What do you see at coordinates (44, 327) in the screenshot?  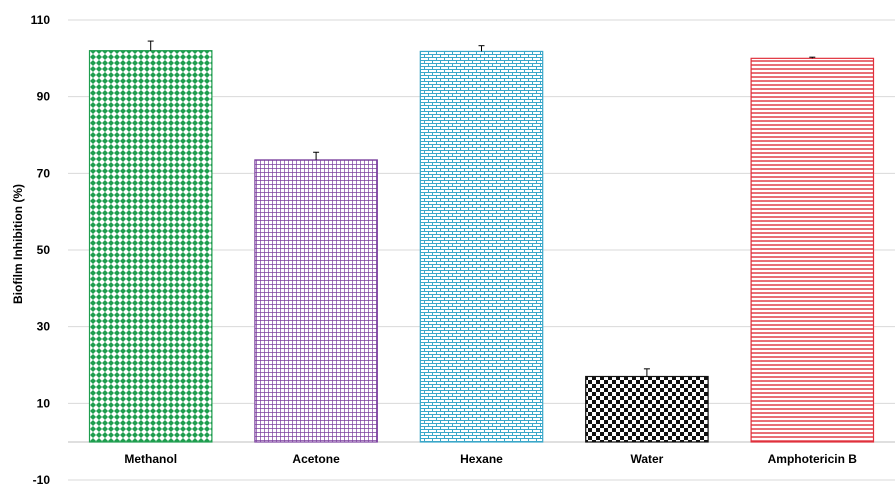 I see `y-tick-label: 30` at bounding box center [44, 327].